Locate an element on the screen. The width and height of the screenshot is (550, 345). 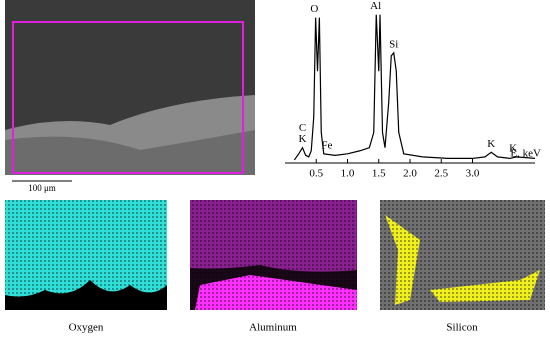
peak-label: C is located at coordinates (302, 128).